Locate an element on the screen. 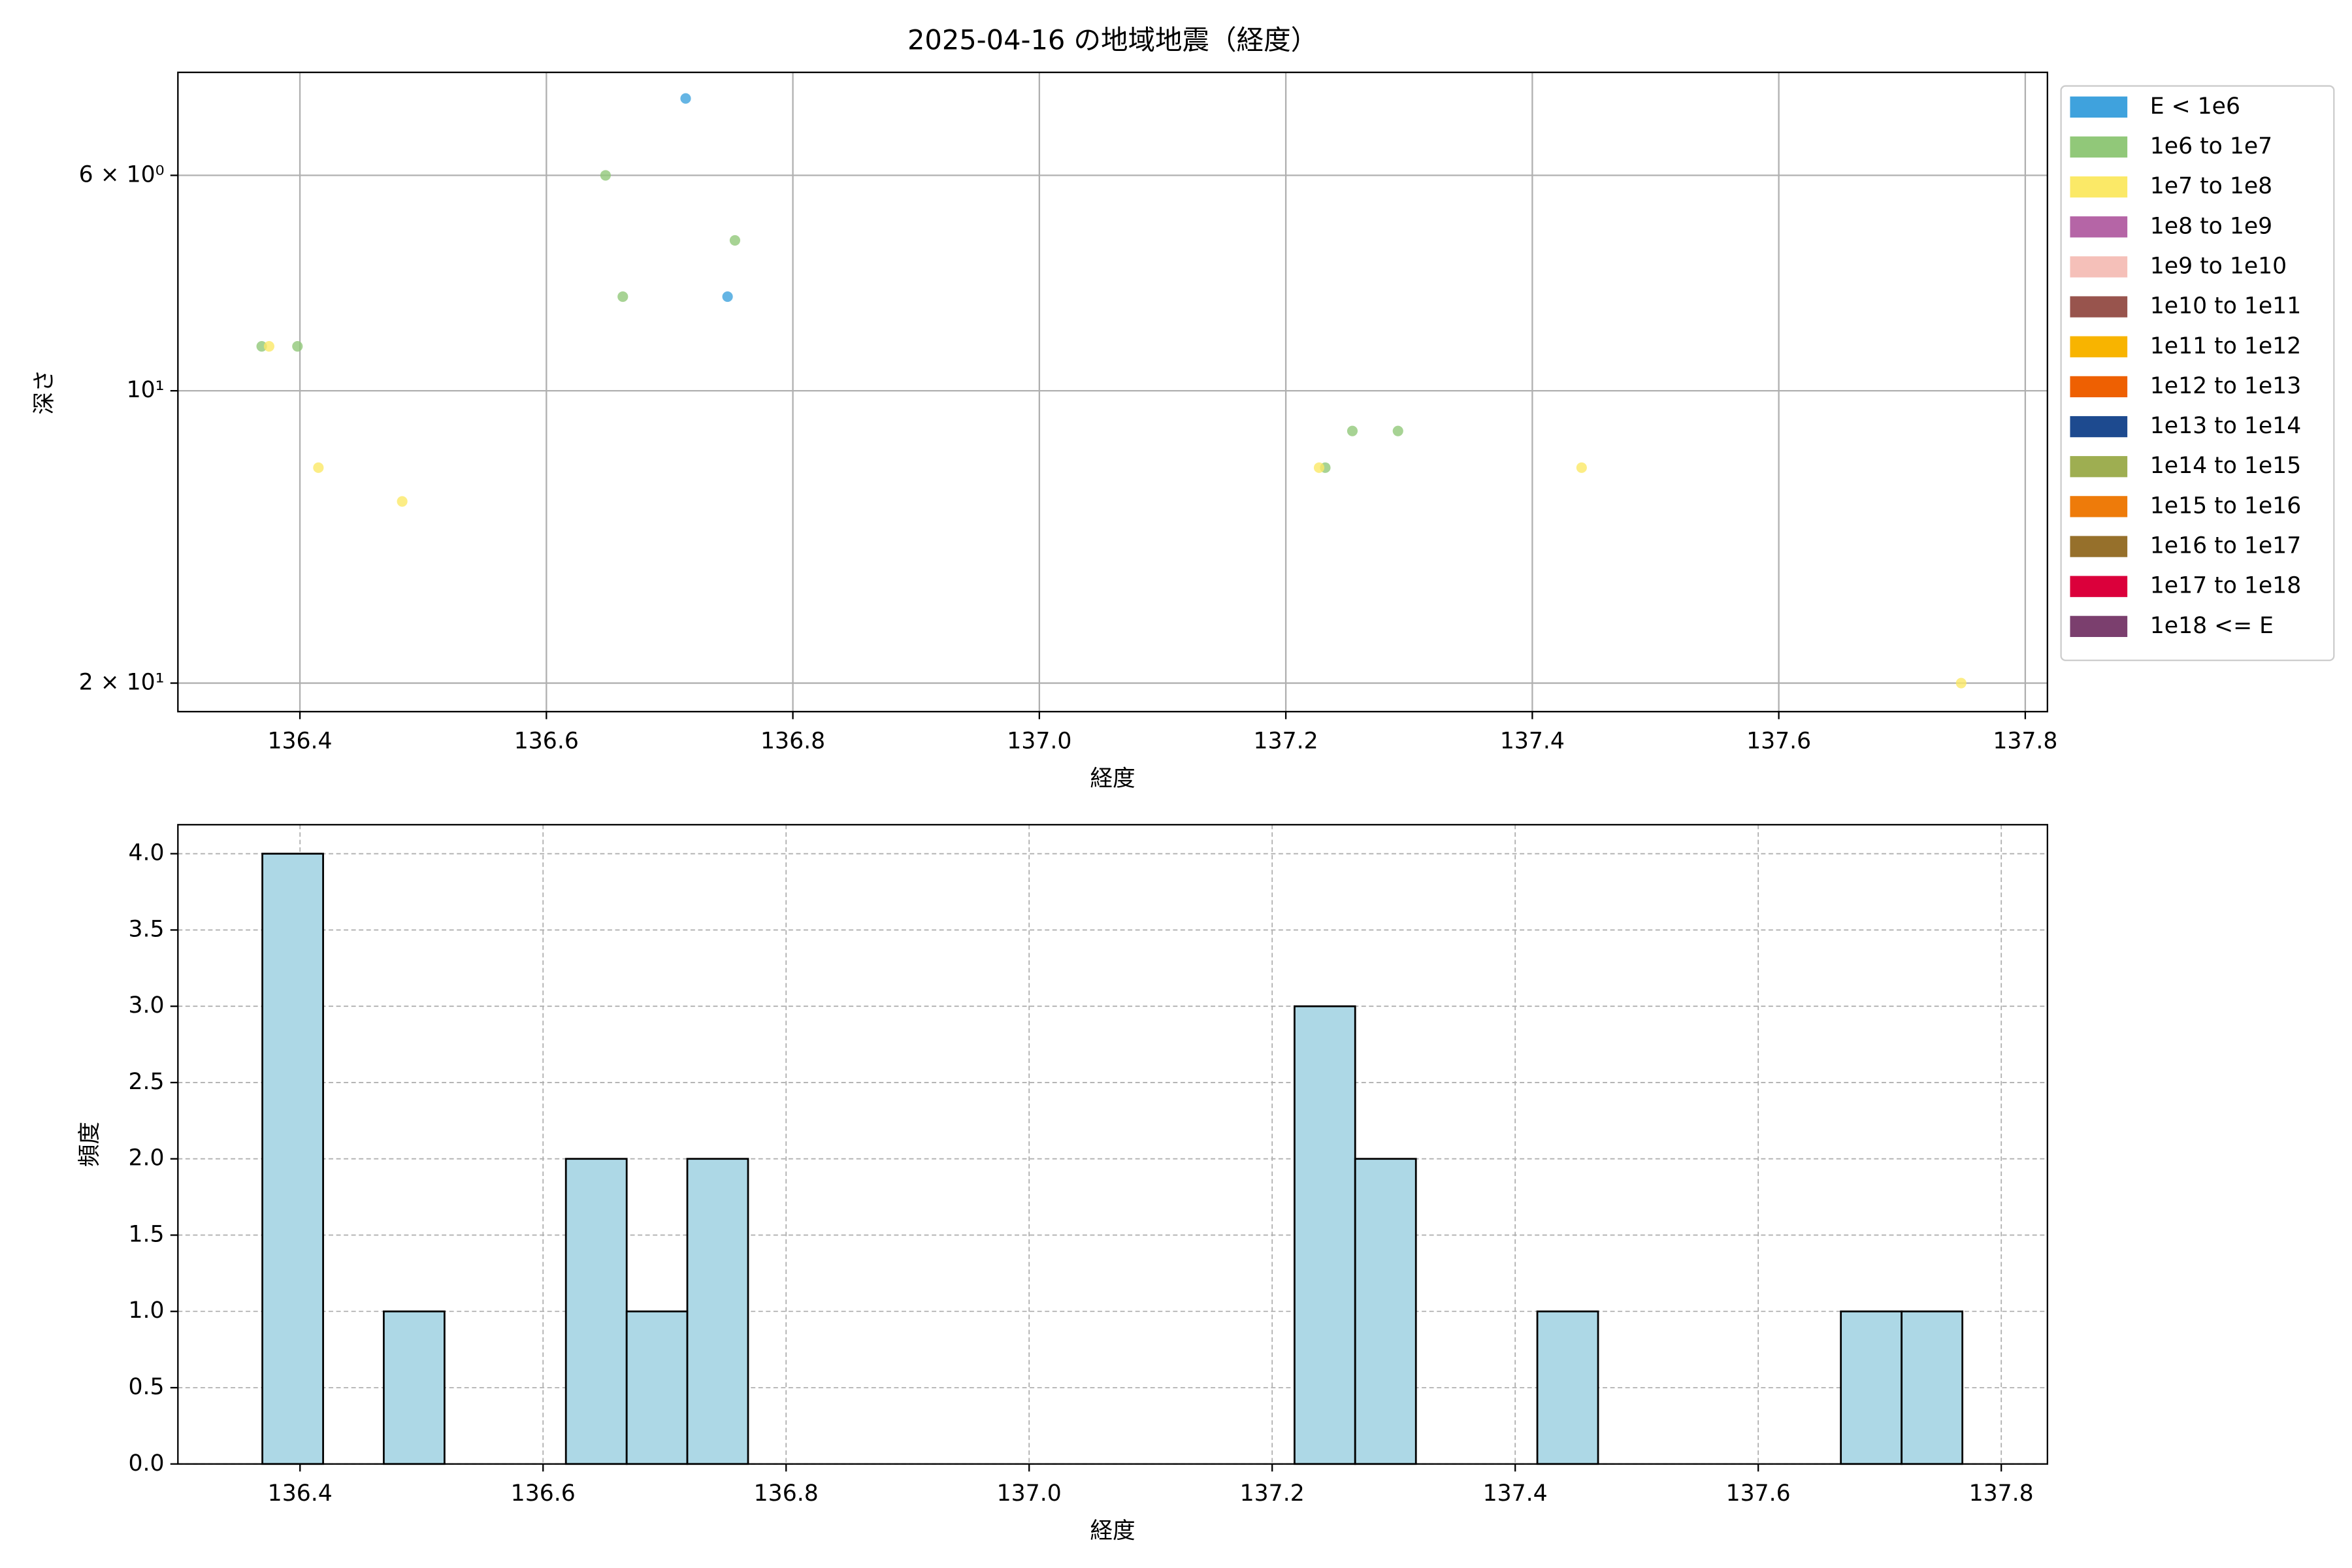  legend-label: 1e17 to 1e18 is located at coordinates (2225, 586).